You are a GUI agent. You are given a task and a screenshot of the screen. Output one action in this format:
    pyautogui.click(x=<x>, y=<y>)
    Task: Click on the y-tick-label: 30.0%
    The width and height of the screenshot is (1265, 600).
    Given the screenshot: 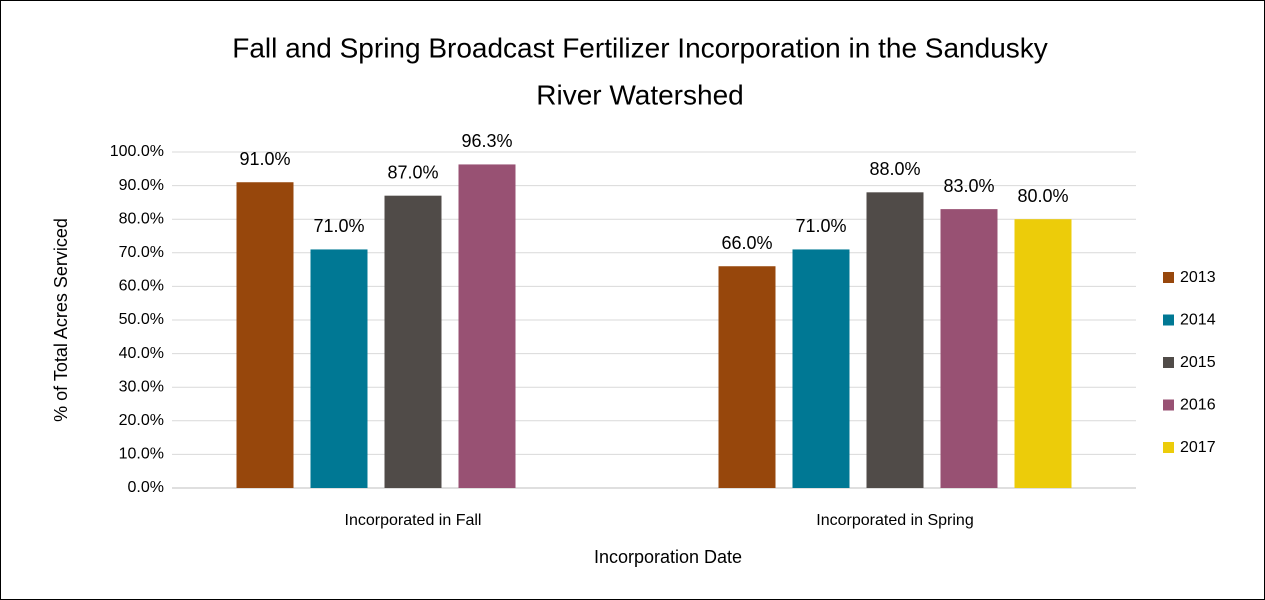 What is the action you would take?
    pyautogui.click(x=141, y=386)
    